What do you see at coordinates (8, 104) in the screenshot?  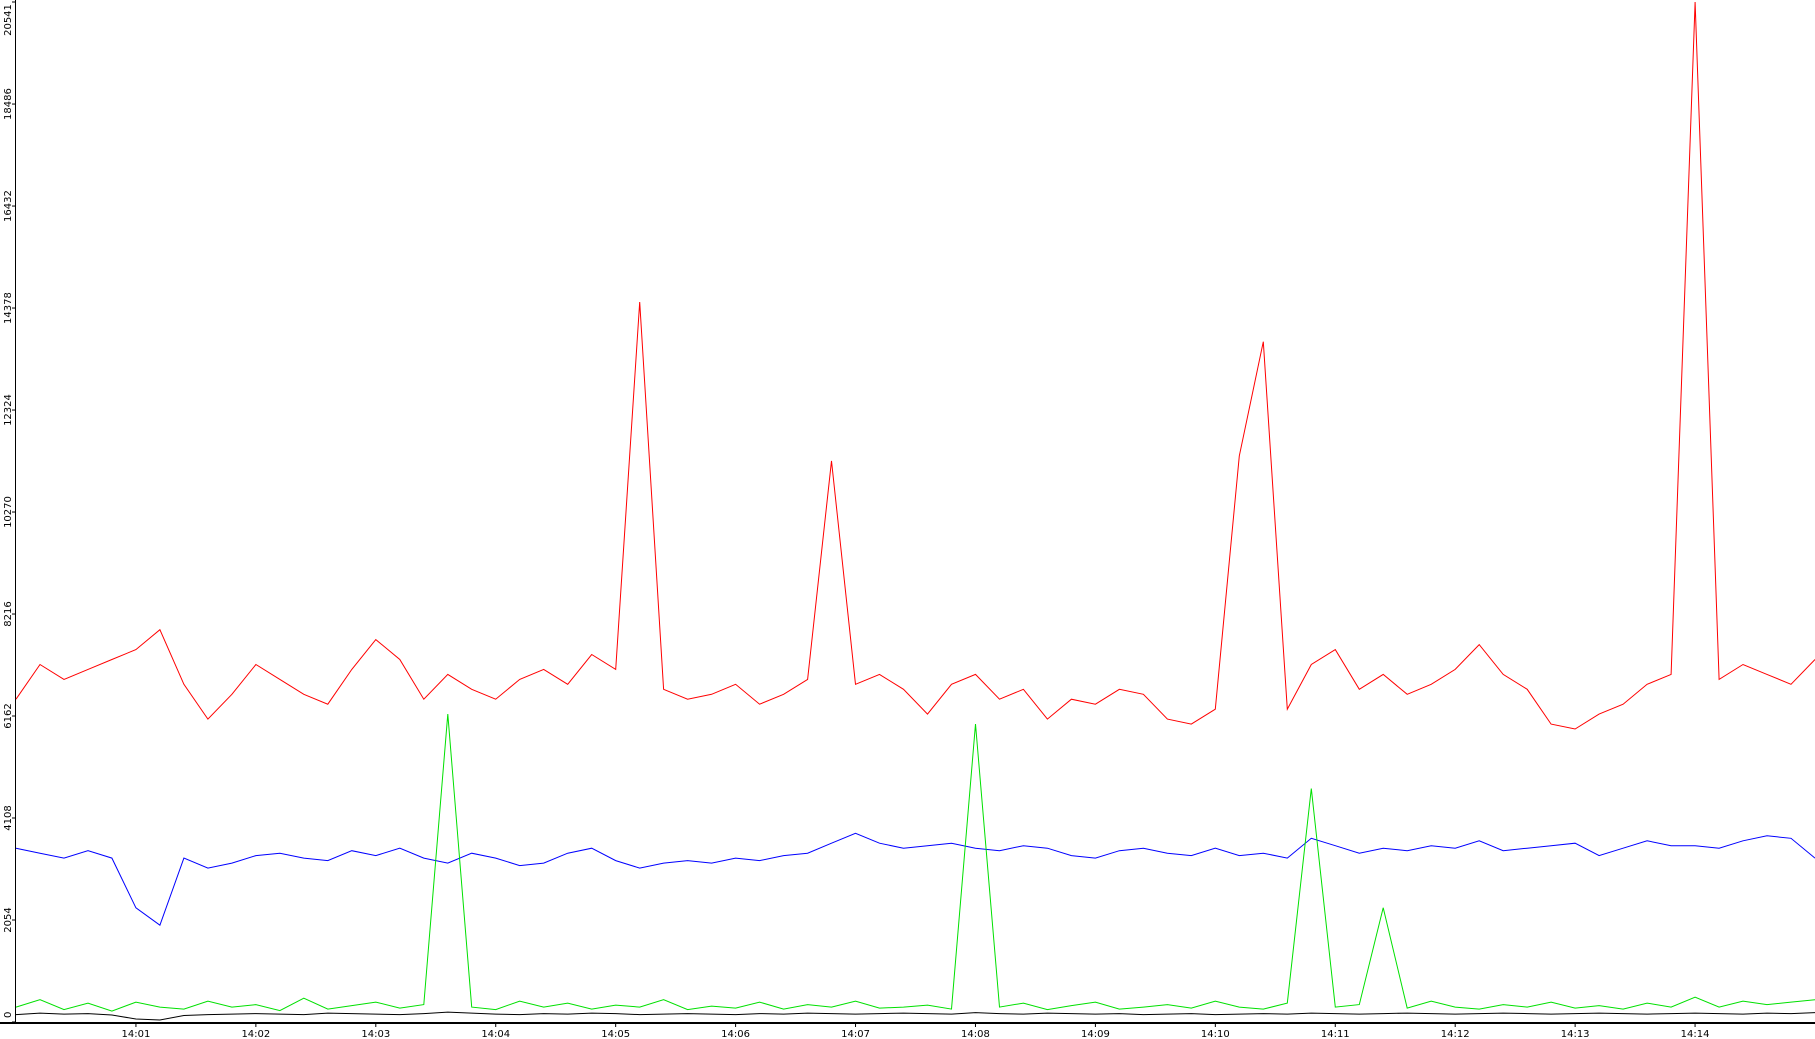 I see `y-tick-label: 18486` at bounding box center [8, 104].